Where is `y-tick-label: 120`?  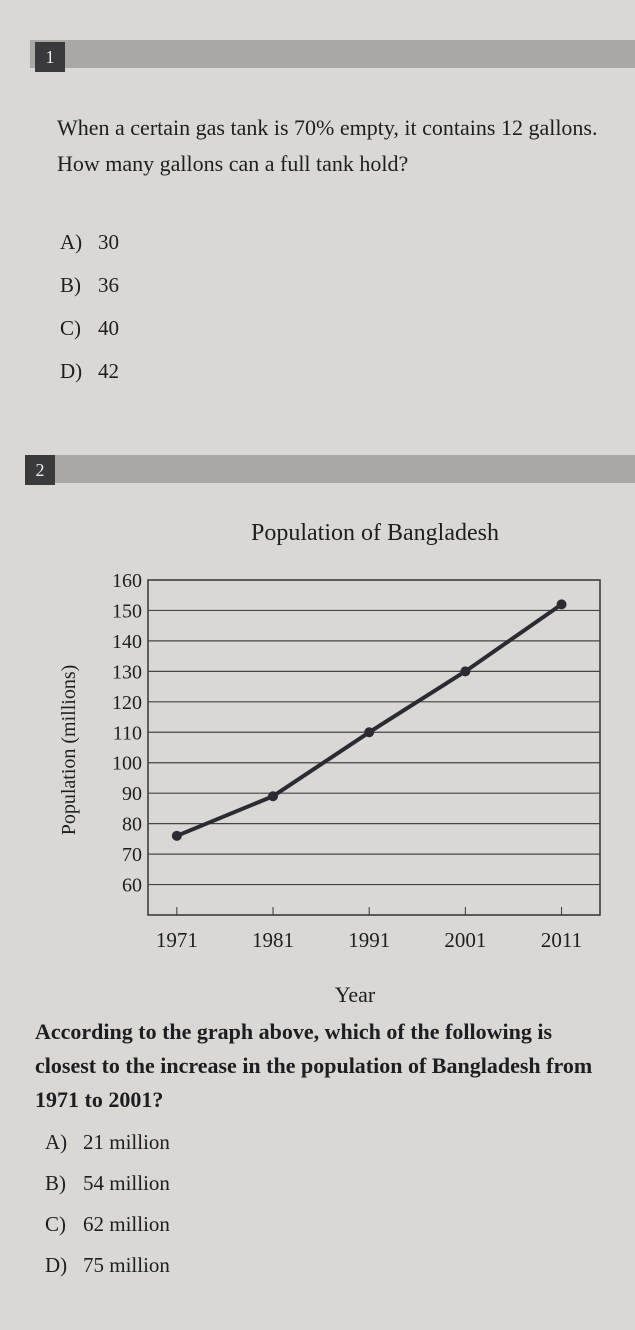
y-tick-label: 120 is located at coordinates (127, 703).